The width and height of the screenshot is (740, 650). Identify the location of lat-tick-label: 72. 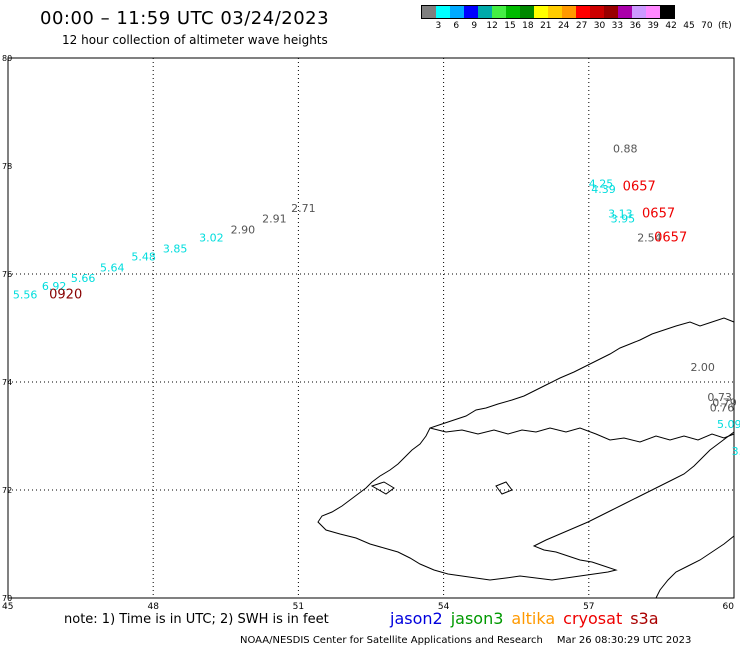
(7, 490).